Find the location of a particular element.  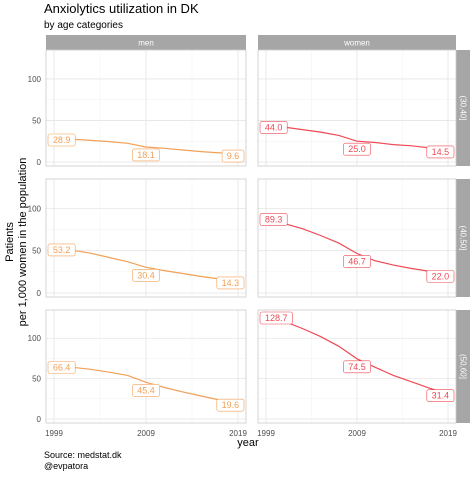

data-label: 66.4 is located at coordinates (61, 367).